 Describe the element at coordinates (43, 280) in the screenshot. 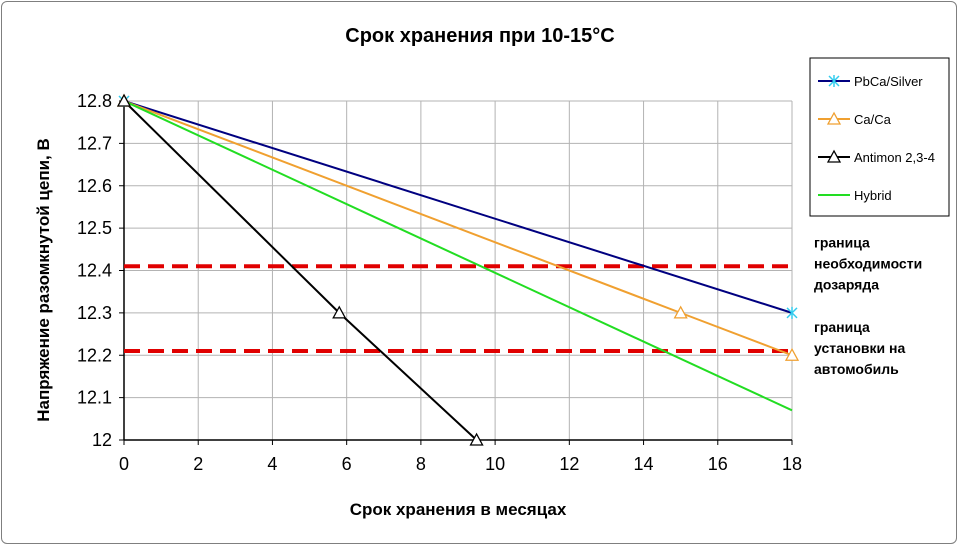

I see `y-axis-label: Напряжение разомкнутой цепи, В` at that location.